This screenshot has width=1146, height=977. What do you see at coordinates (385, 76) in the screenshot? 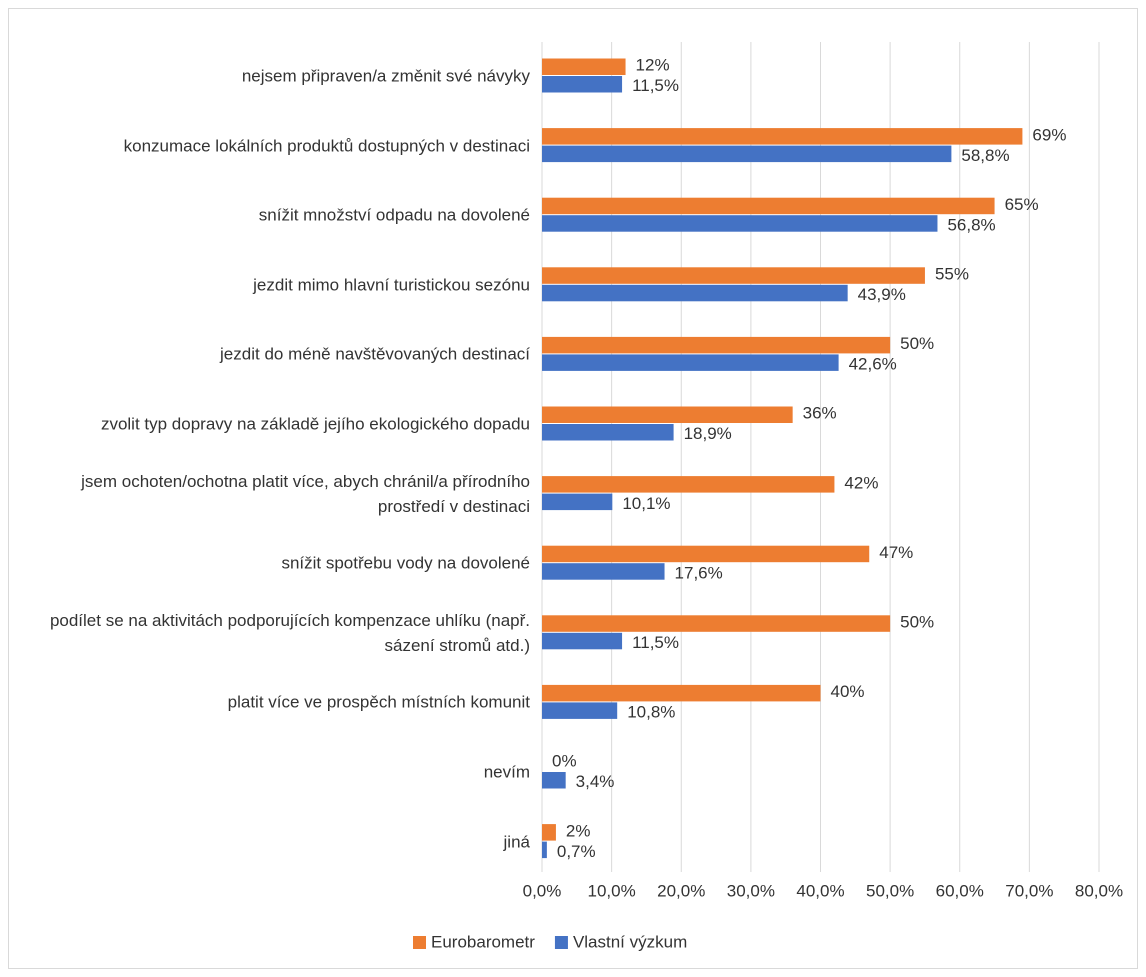
I see `category-label: nejsem připraven/a změnit své návyky` at bounding box center [385, 76].